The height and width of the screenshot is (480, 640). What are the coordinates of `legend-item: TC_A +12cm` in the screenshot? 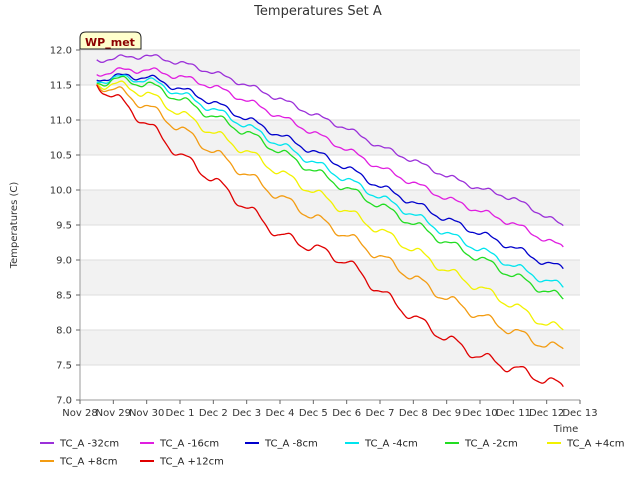 It's located at (182, 462).